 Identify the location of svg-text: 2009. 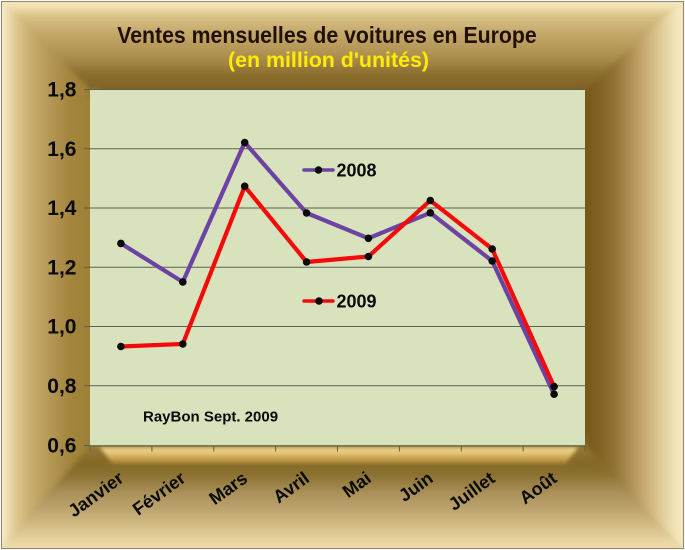
(357, 302).